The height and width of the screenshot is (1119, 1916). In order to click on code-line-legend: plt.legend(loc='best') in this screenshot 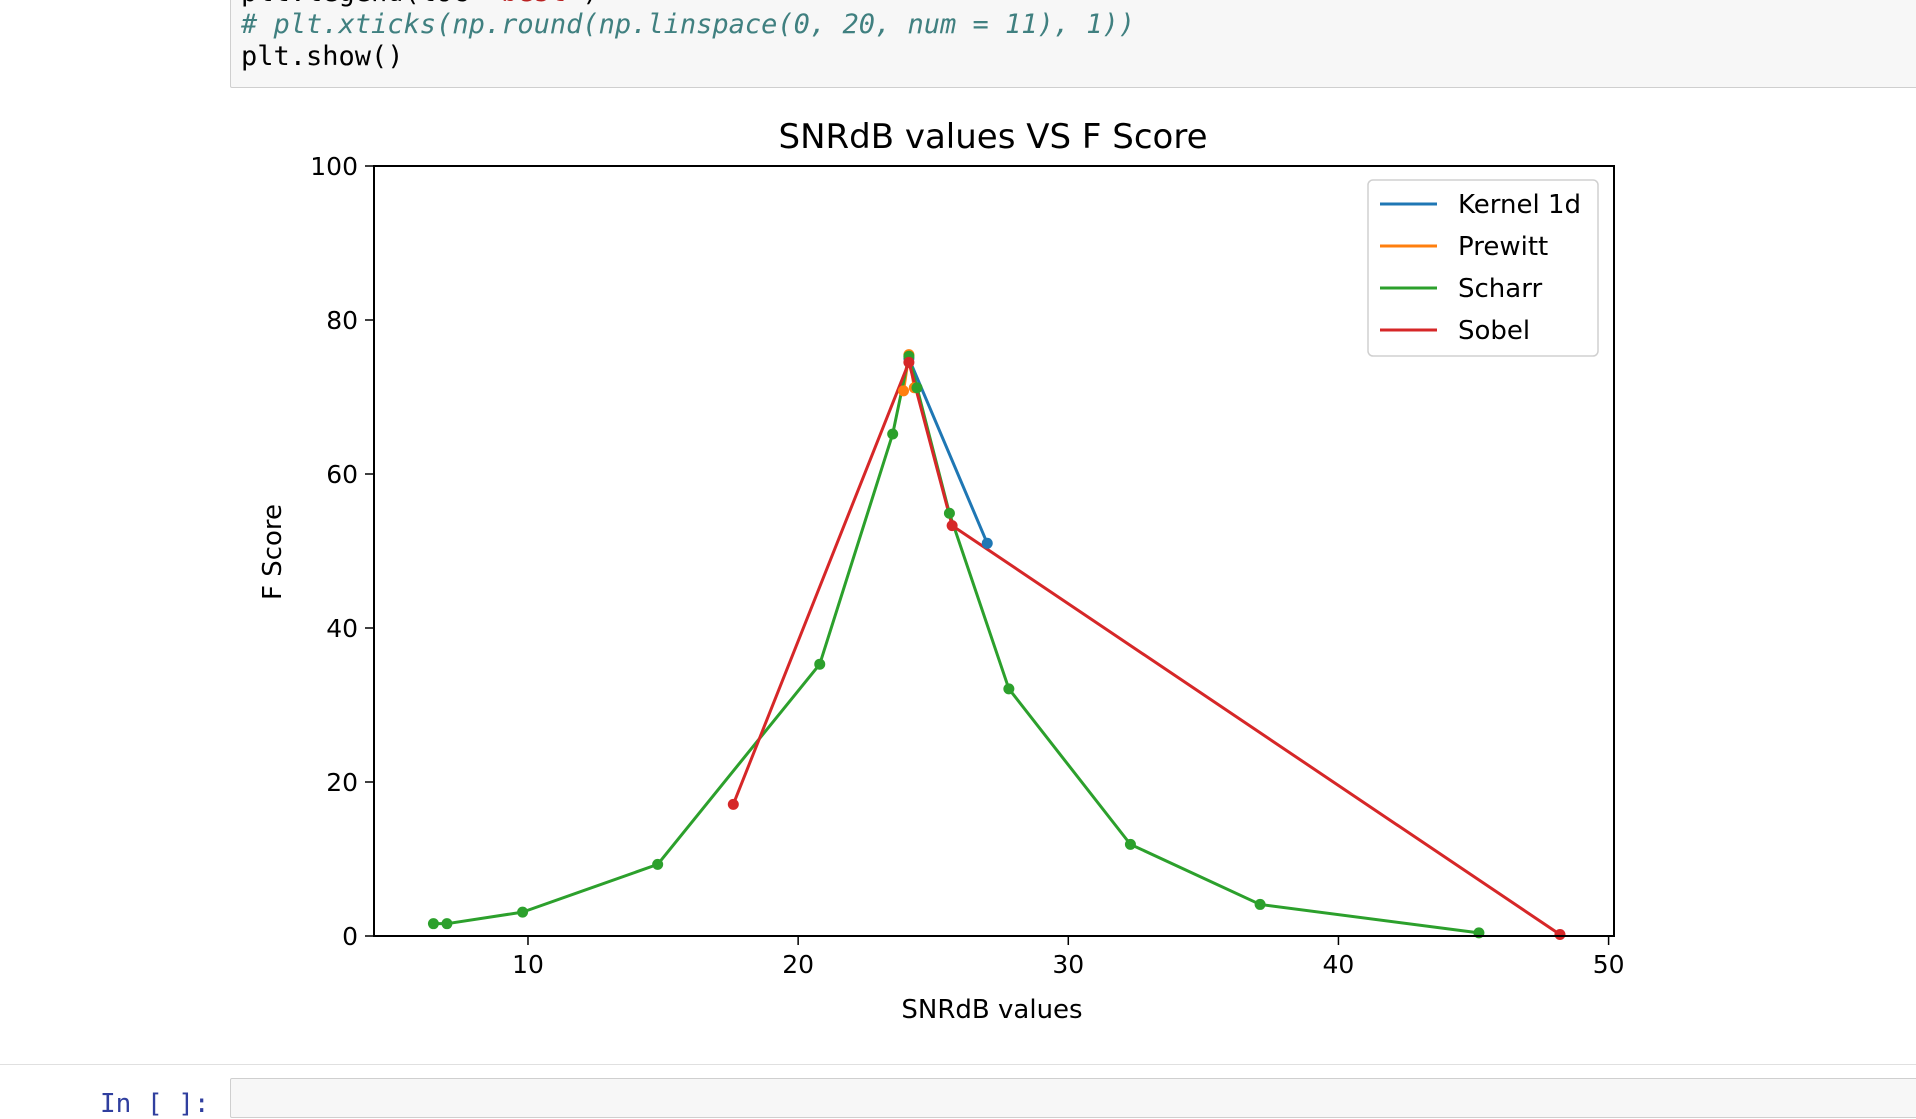, I will do `click(420, 4)`.